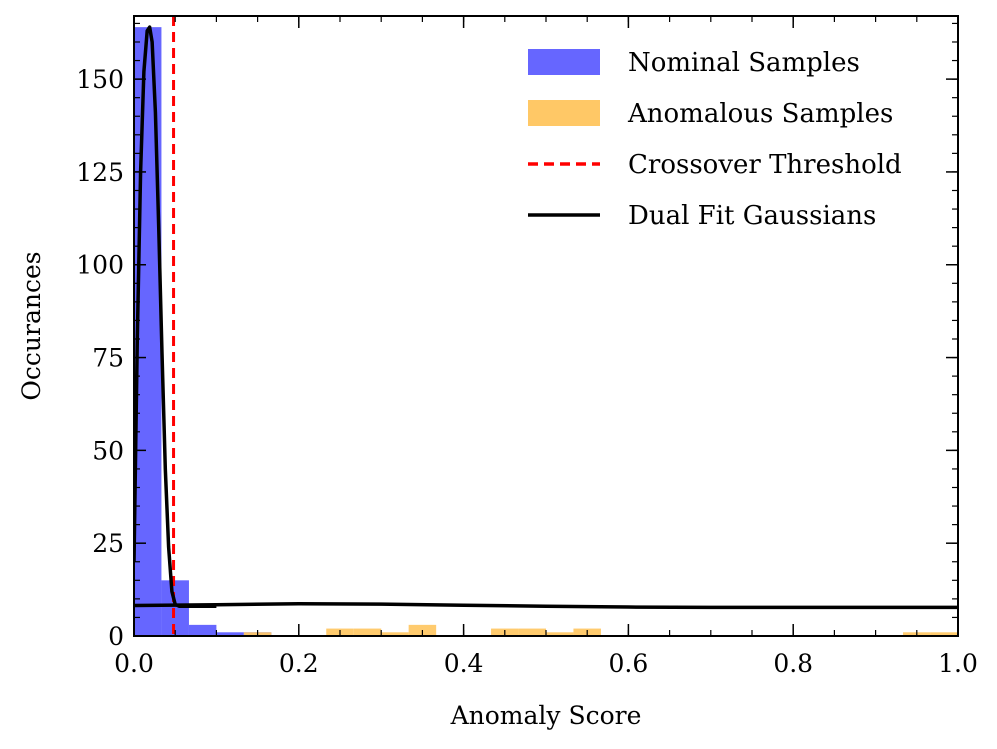  I want to click on legend-threshold-label: Crossover Threshold, so click(765, 165).